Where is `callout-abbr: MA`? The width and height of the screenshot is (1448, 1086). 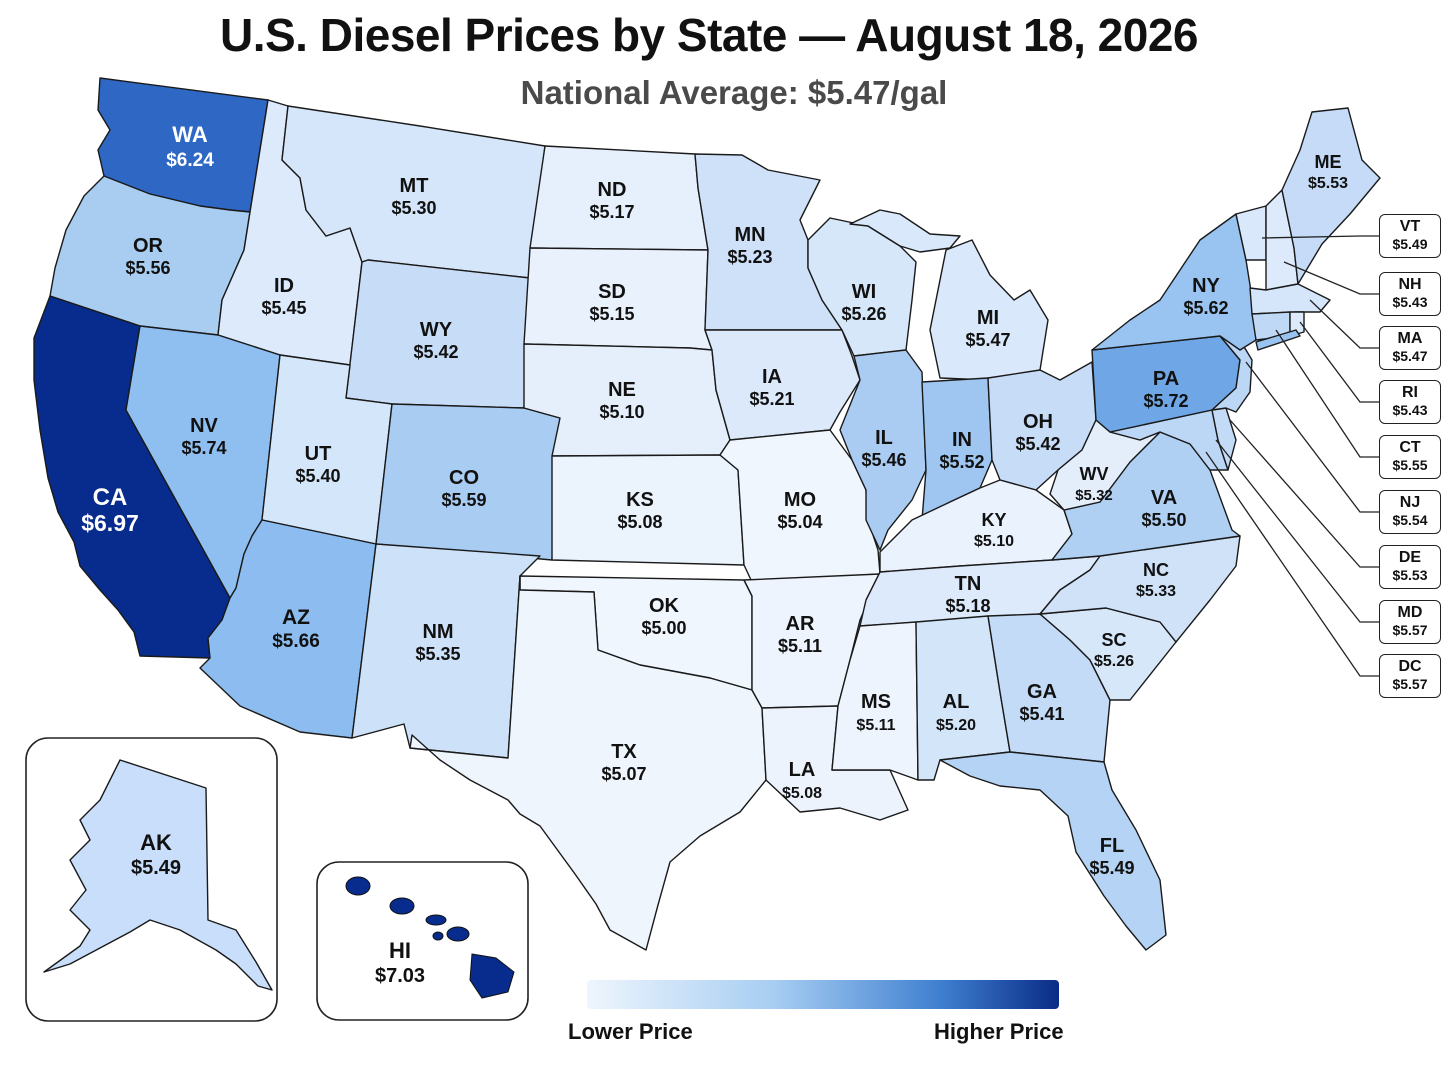
callout-abbr: MA is located at coordinates (1410, 338).